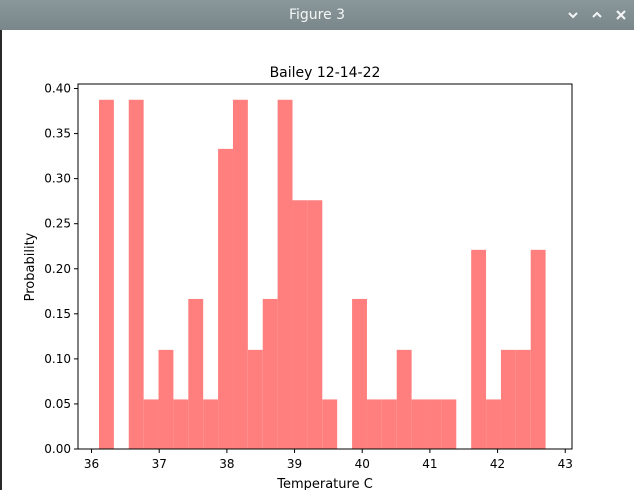 The height and width of the screenshot is (494, 634). Describe the element at coordinates (621, 15) in the screenshot. I see `close-icon` at that location.